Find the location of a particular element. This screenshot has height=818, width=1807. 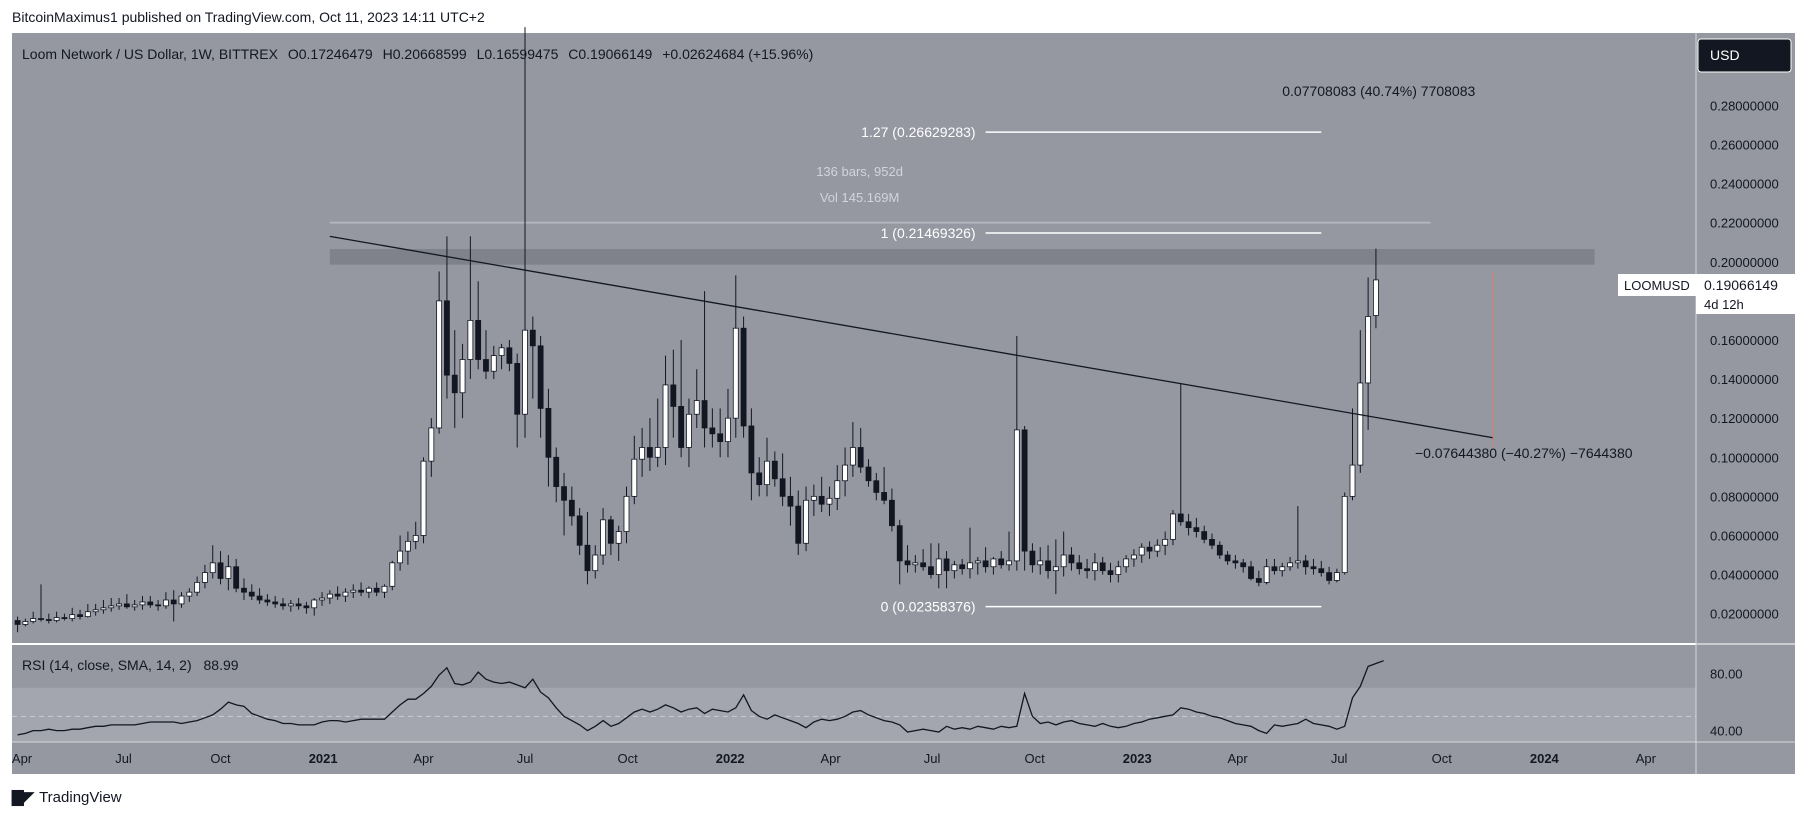

currency-button: USD is located at coordinates (1744, 55).